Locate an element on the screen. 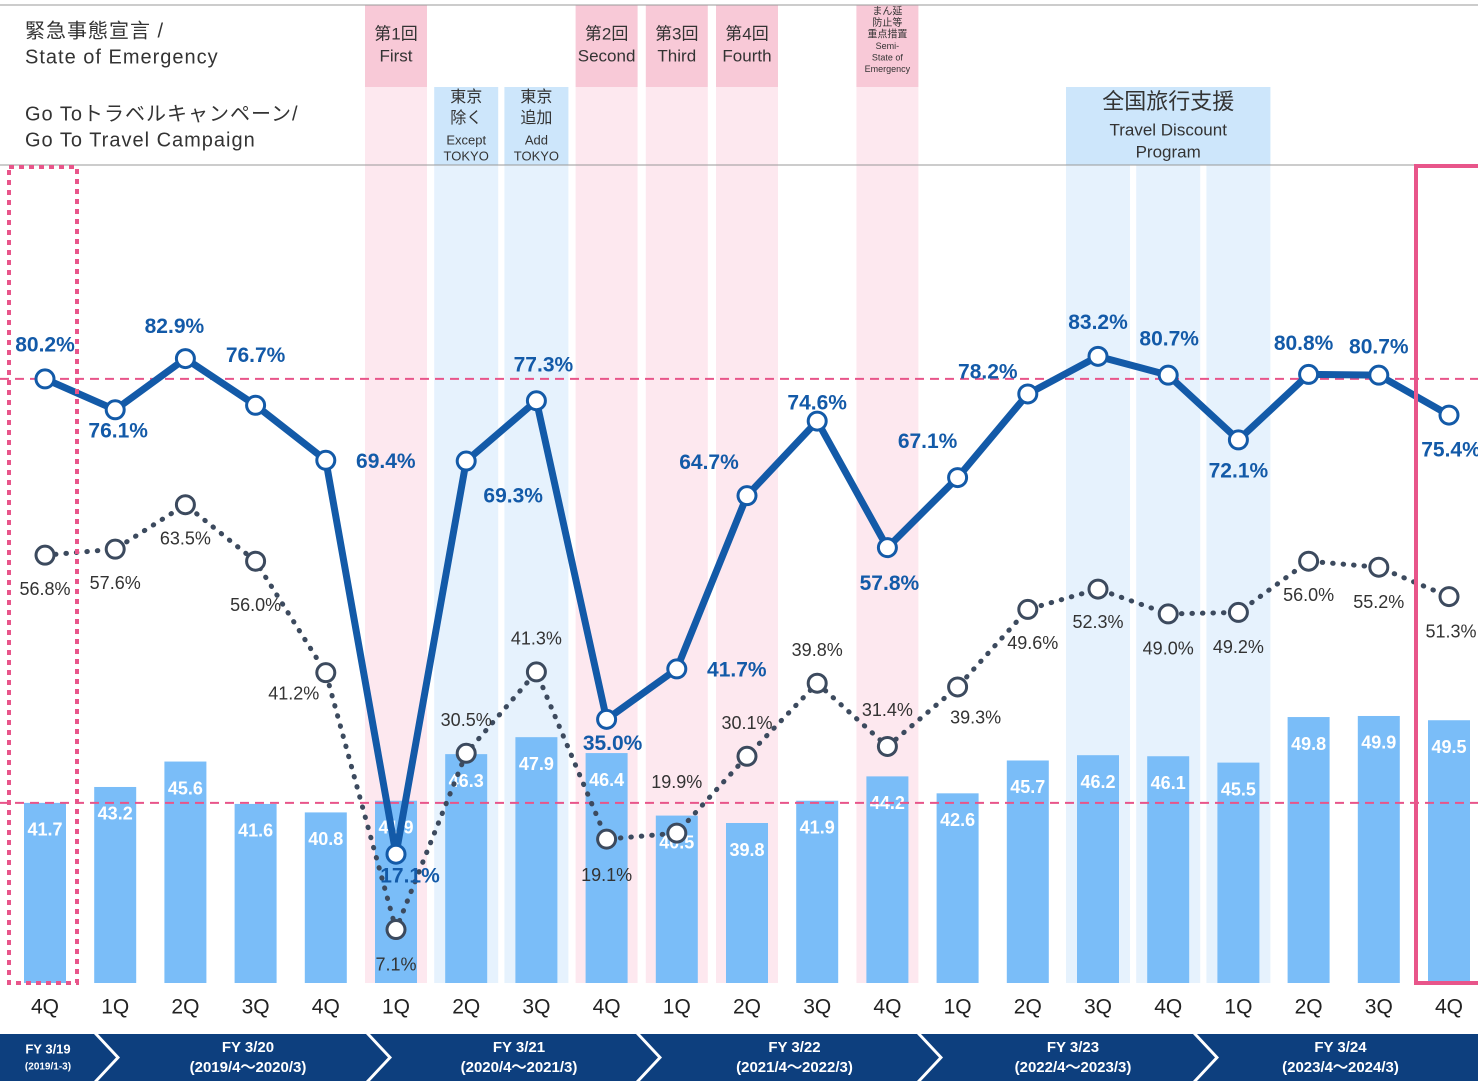 The height and width of the screenshot is (1081, 1478). fiscal-year-period: (2020/4～2021/3) is located at coordinates (519, 1067).